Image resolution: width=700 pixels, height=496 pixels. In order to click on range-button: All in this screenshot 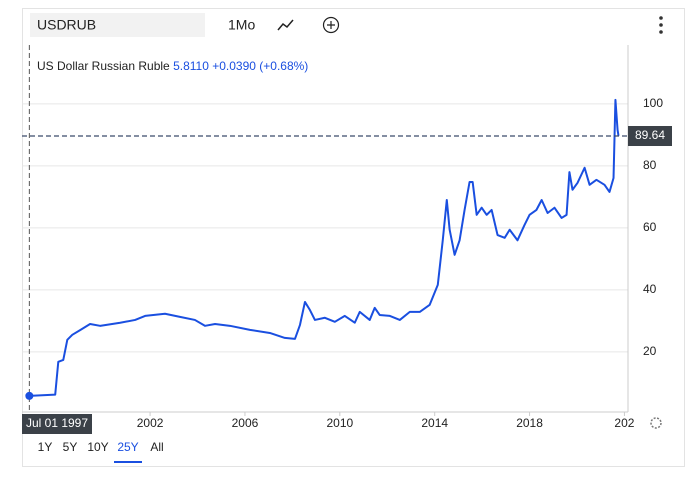, I will do `click(156, 447)`.